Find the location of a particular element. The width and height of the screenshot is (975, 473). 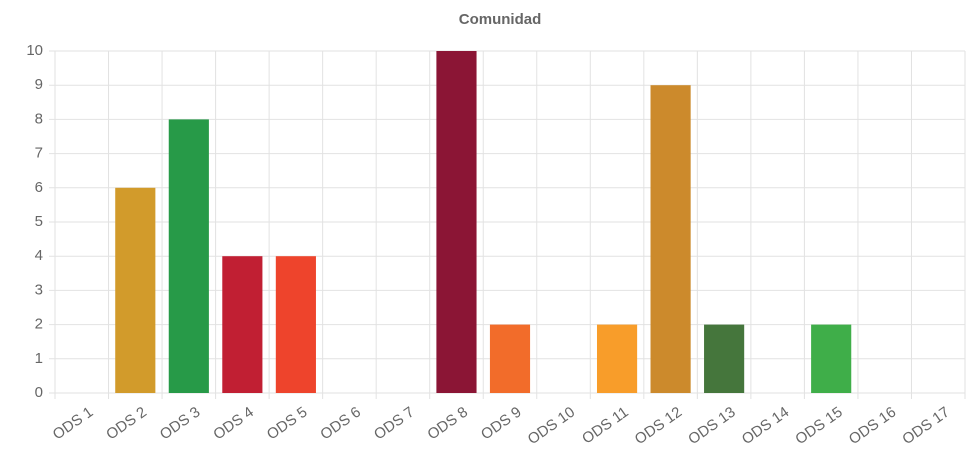

y-tick-label: 6 is located at coordinates (39, 187).